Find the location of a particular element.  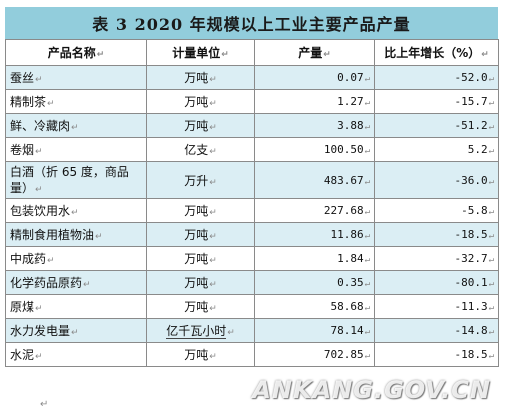

product-name-cell: 化学药品原药↵ is located at coordinates (76, 282).